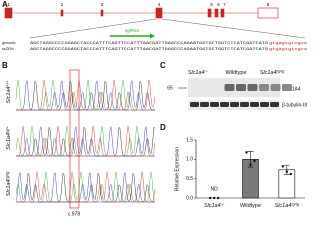 The image size is (320, 240). Describe the element at coordinates (74, 139) in the screenshot. I see `highlight-box` at that location.